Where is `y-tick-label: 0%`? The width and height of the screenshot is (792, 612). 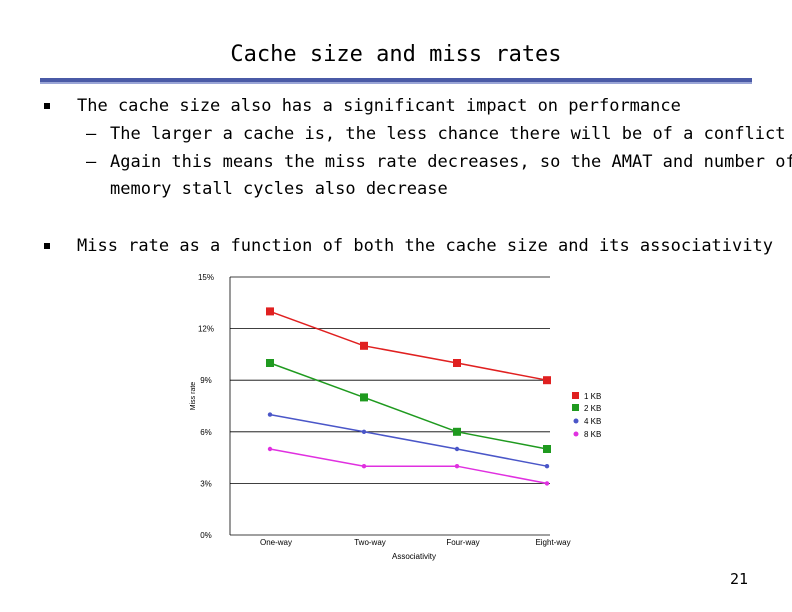
y-tick-label: 0% is located at coordinates (206, 535).